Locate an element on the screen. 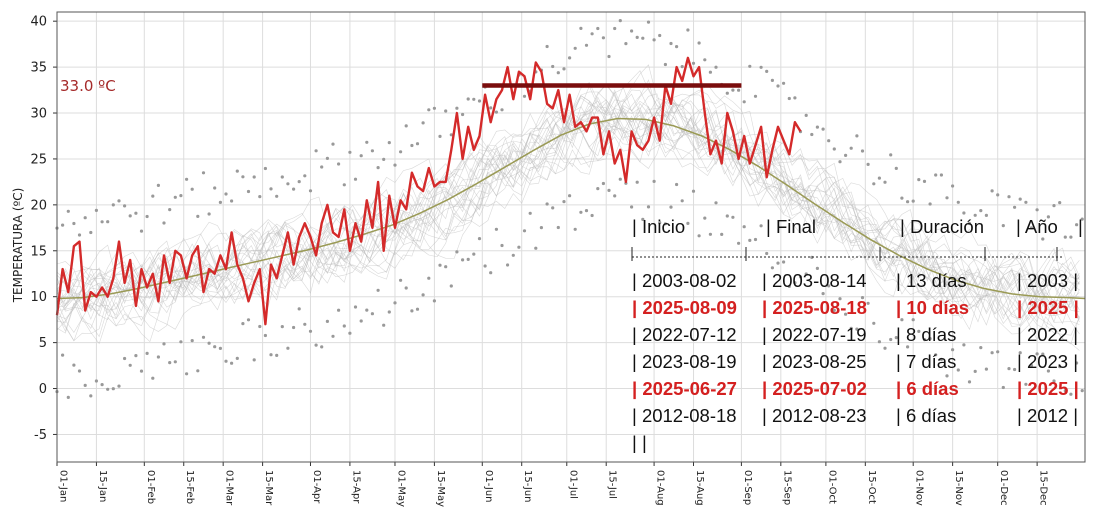 Image resolution: width=1100 pixels, height=515 pixels. table-header-cell: | Duración is located at coordinates (942, 226).